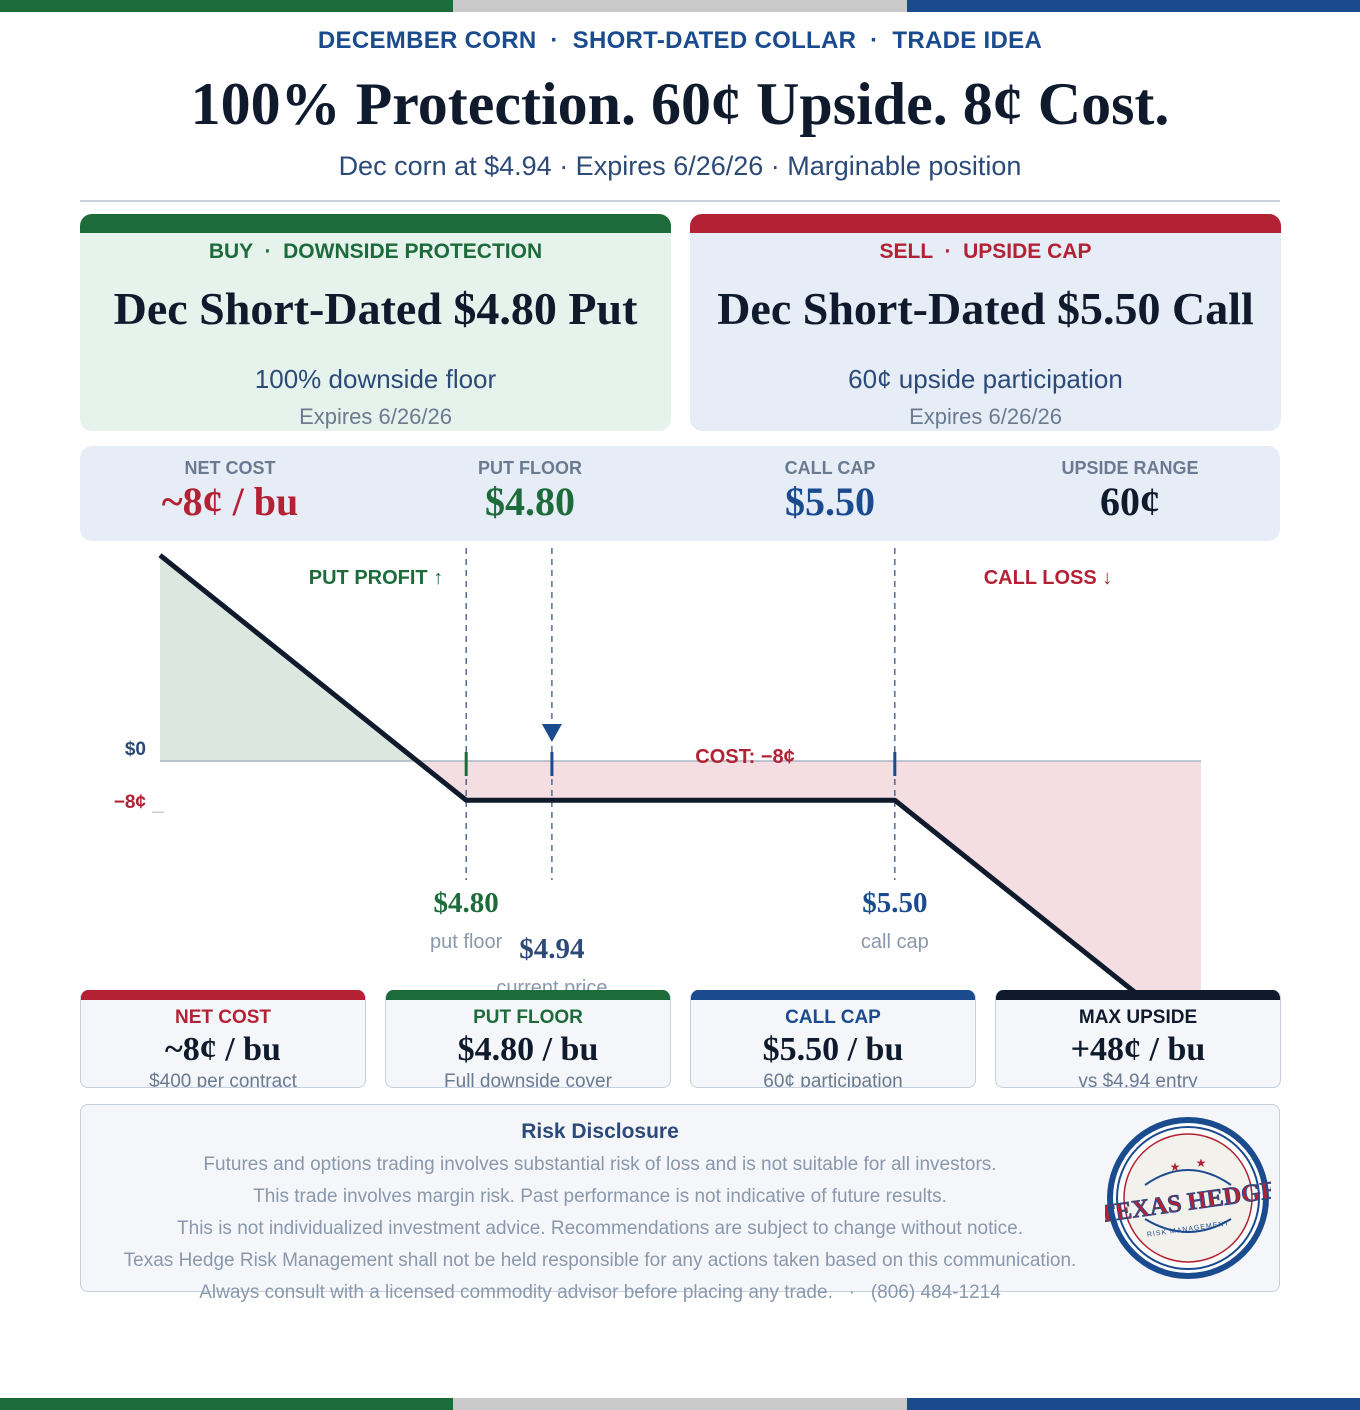 The width and height of the screenshot is (1360, 1410). Describe the element at coordinates (530, 501) in the screenshot. I see `stat-value: $4.80` at that location.